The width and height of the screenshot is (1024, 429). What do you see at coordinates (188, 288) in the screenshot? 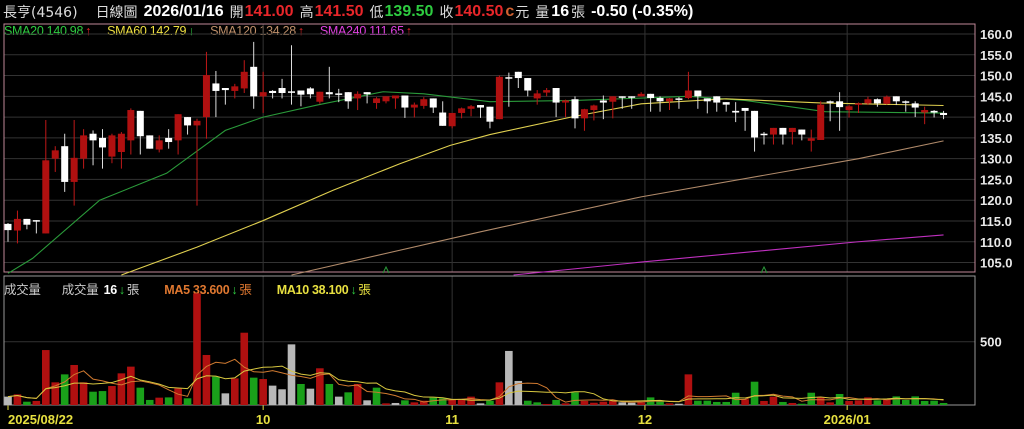
I see `volume-legend: 成交量 成交量 16 ↓ 張 MA5 33.600 ↓ 張 MA10 38.100 ↓ 張` at bounding box center [188, 288].